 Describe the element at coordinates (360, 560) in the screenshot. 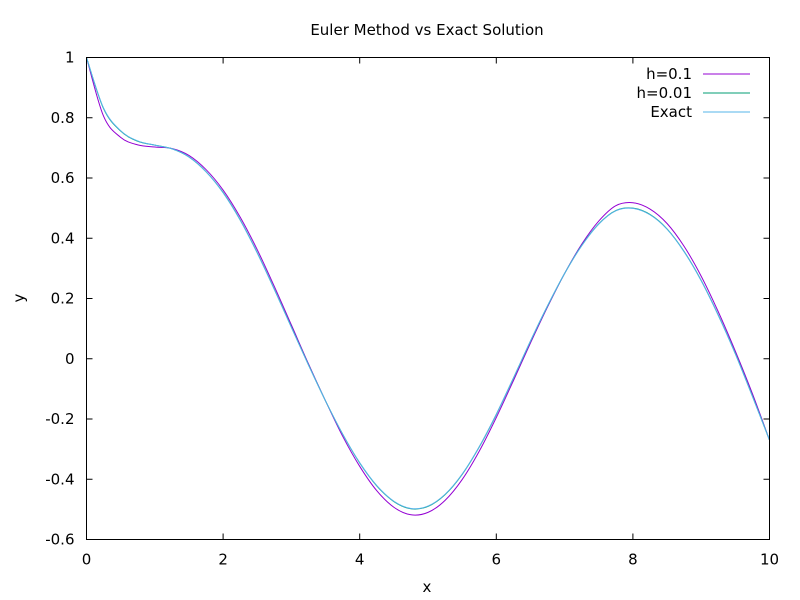

I see `x-tick-label: 4` at that location.